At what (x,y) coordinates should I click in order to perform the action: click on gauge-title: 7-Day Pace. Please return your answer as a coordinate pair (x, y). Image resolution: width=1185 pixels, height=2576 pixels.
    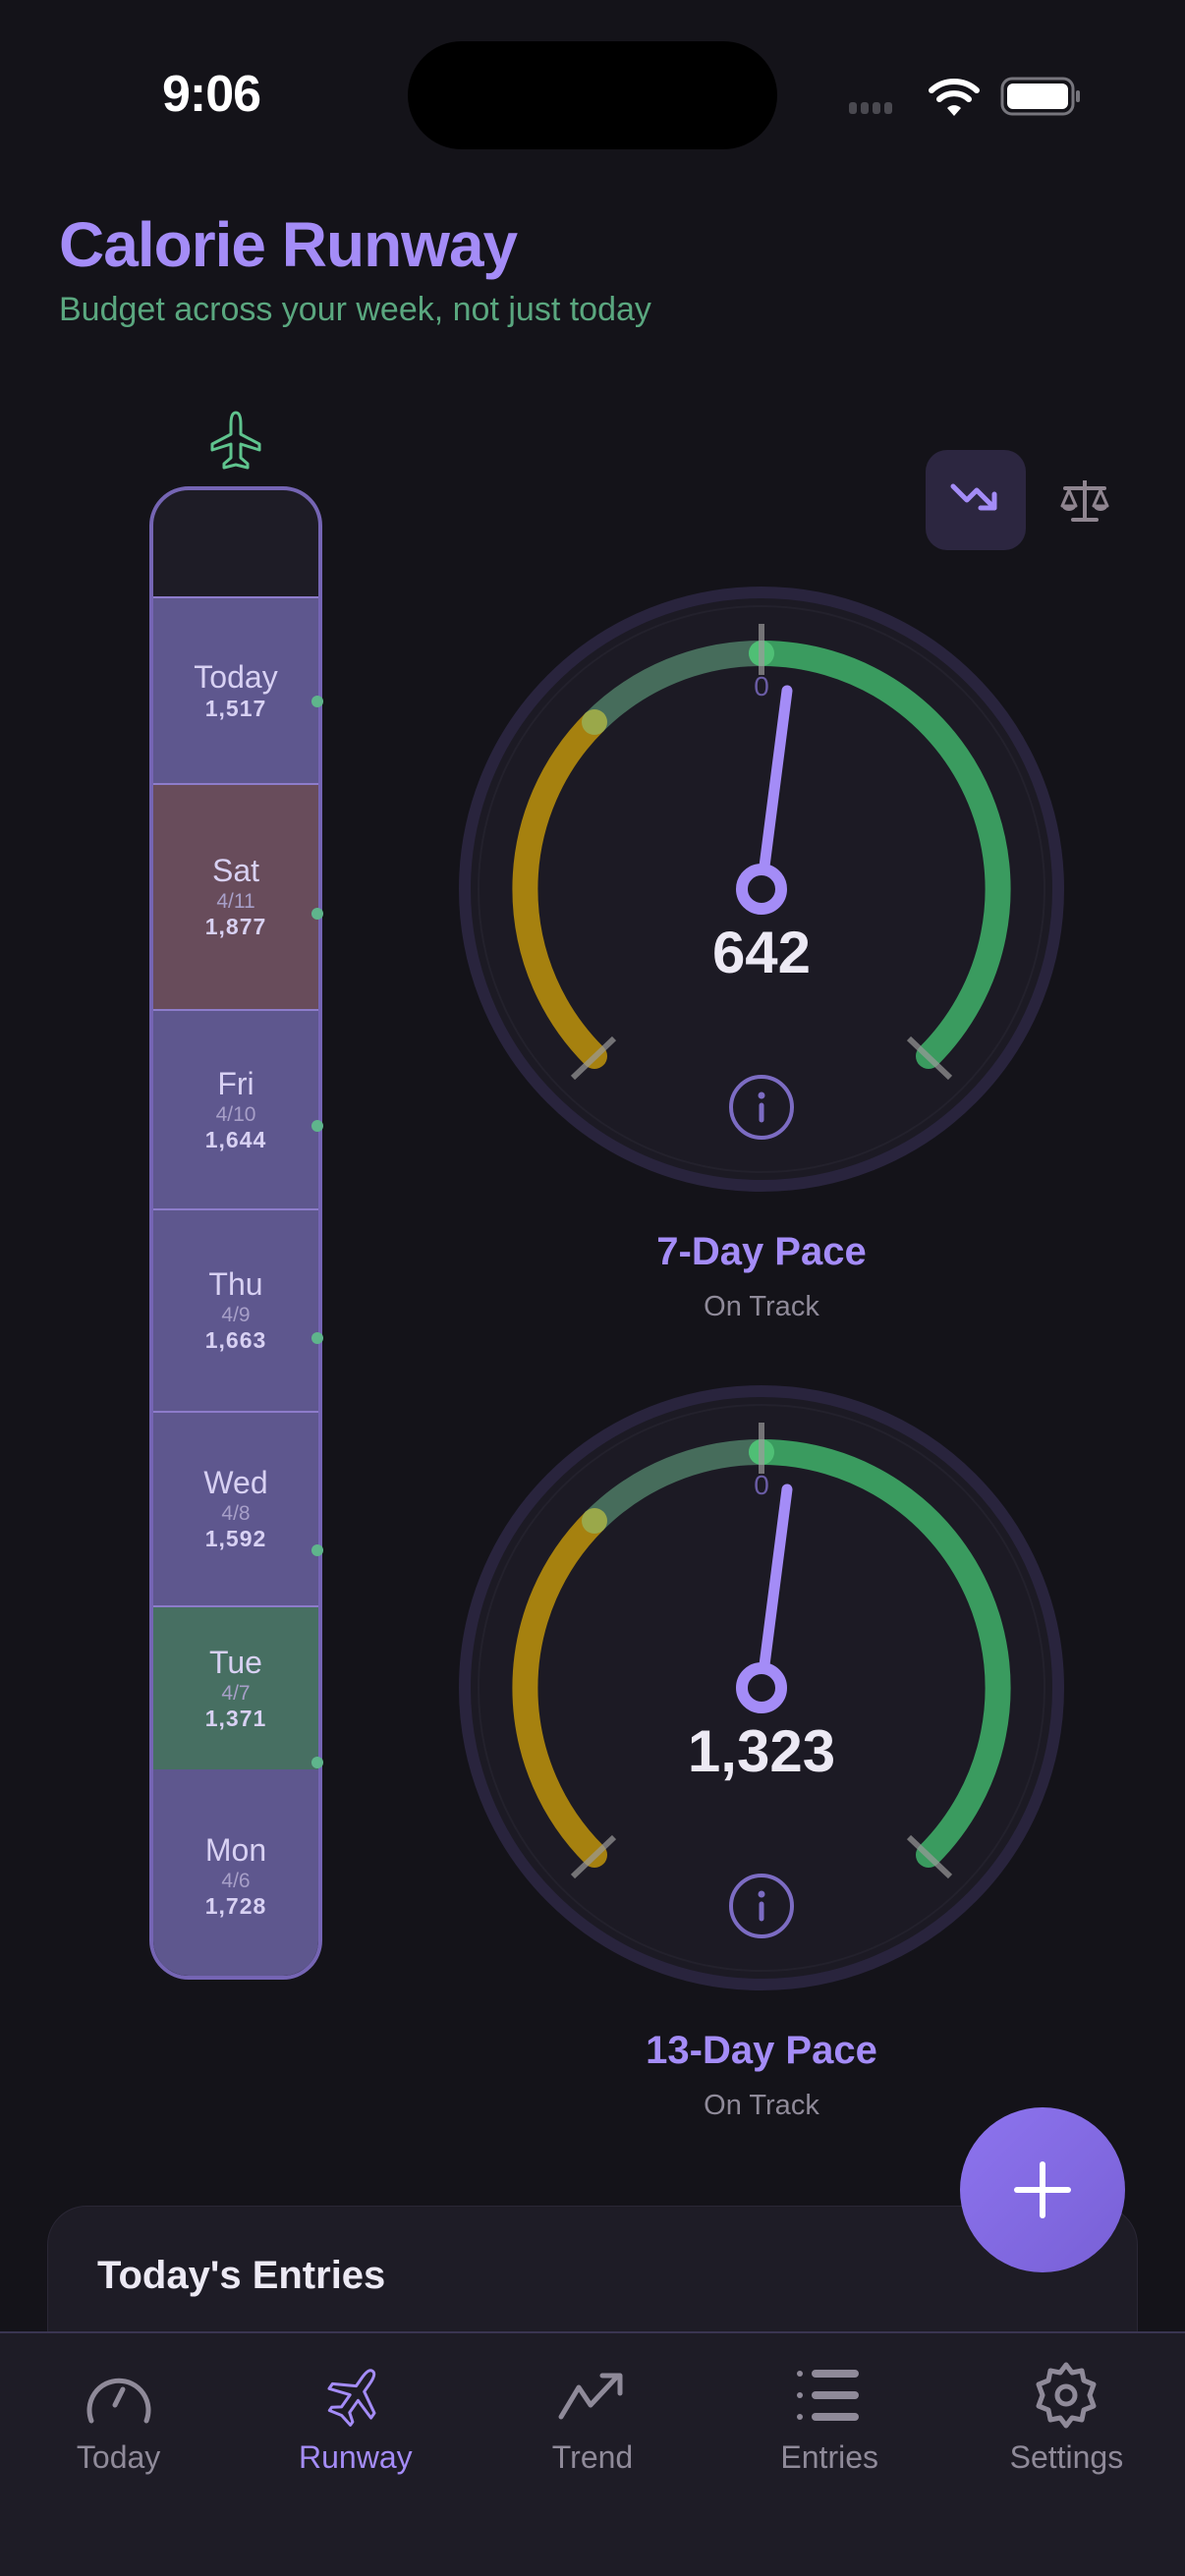
    Looking at the image, I should click on (761, 1251).